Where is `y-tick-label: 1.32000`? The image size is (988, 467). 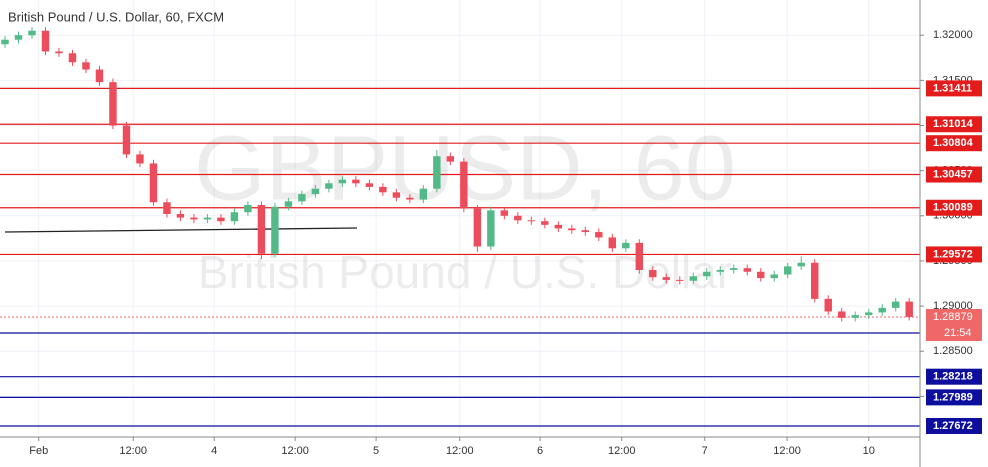
y-tick-label: 1.32000 is located at coordinates (953, 35).